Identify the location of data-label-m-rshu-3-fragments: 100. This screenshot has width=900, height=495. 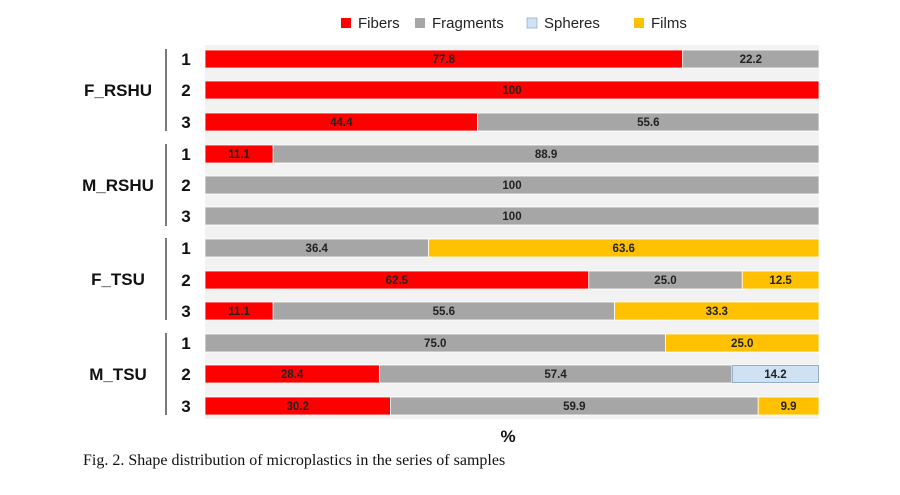
(511, 217).